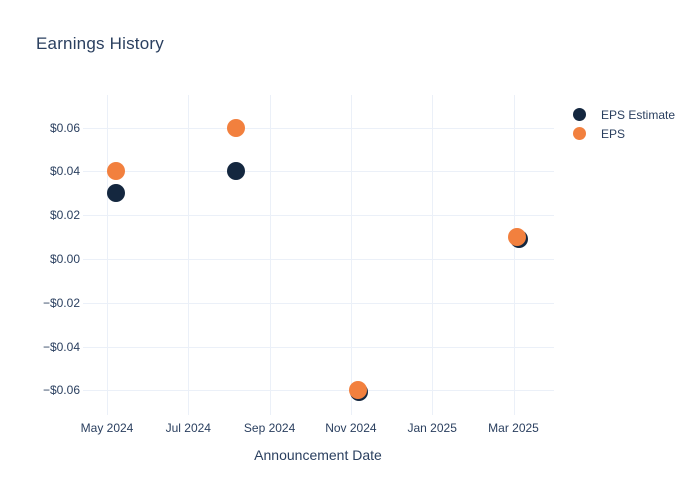 This screenshot has height=500, width=700. Describe the element at coordinates (432, 428) in the screenshot. I see `x-tick-label: Jan 2025` at that location.